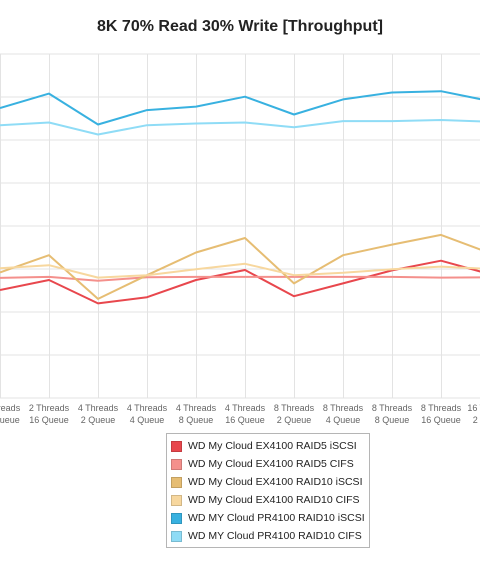  I want to click on legend-label: WD My Cloud EX4100 RAID5 iSCSI, so click(272, 446).